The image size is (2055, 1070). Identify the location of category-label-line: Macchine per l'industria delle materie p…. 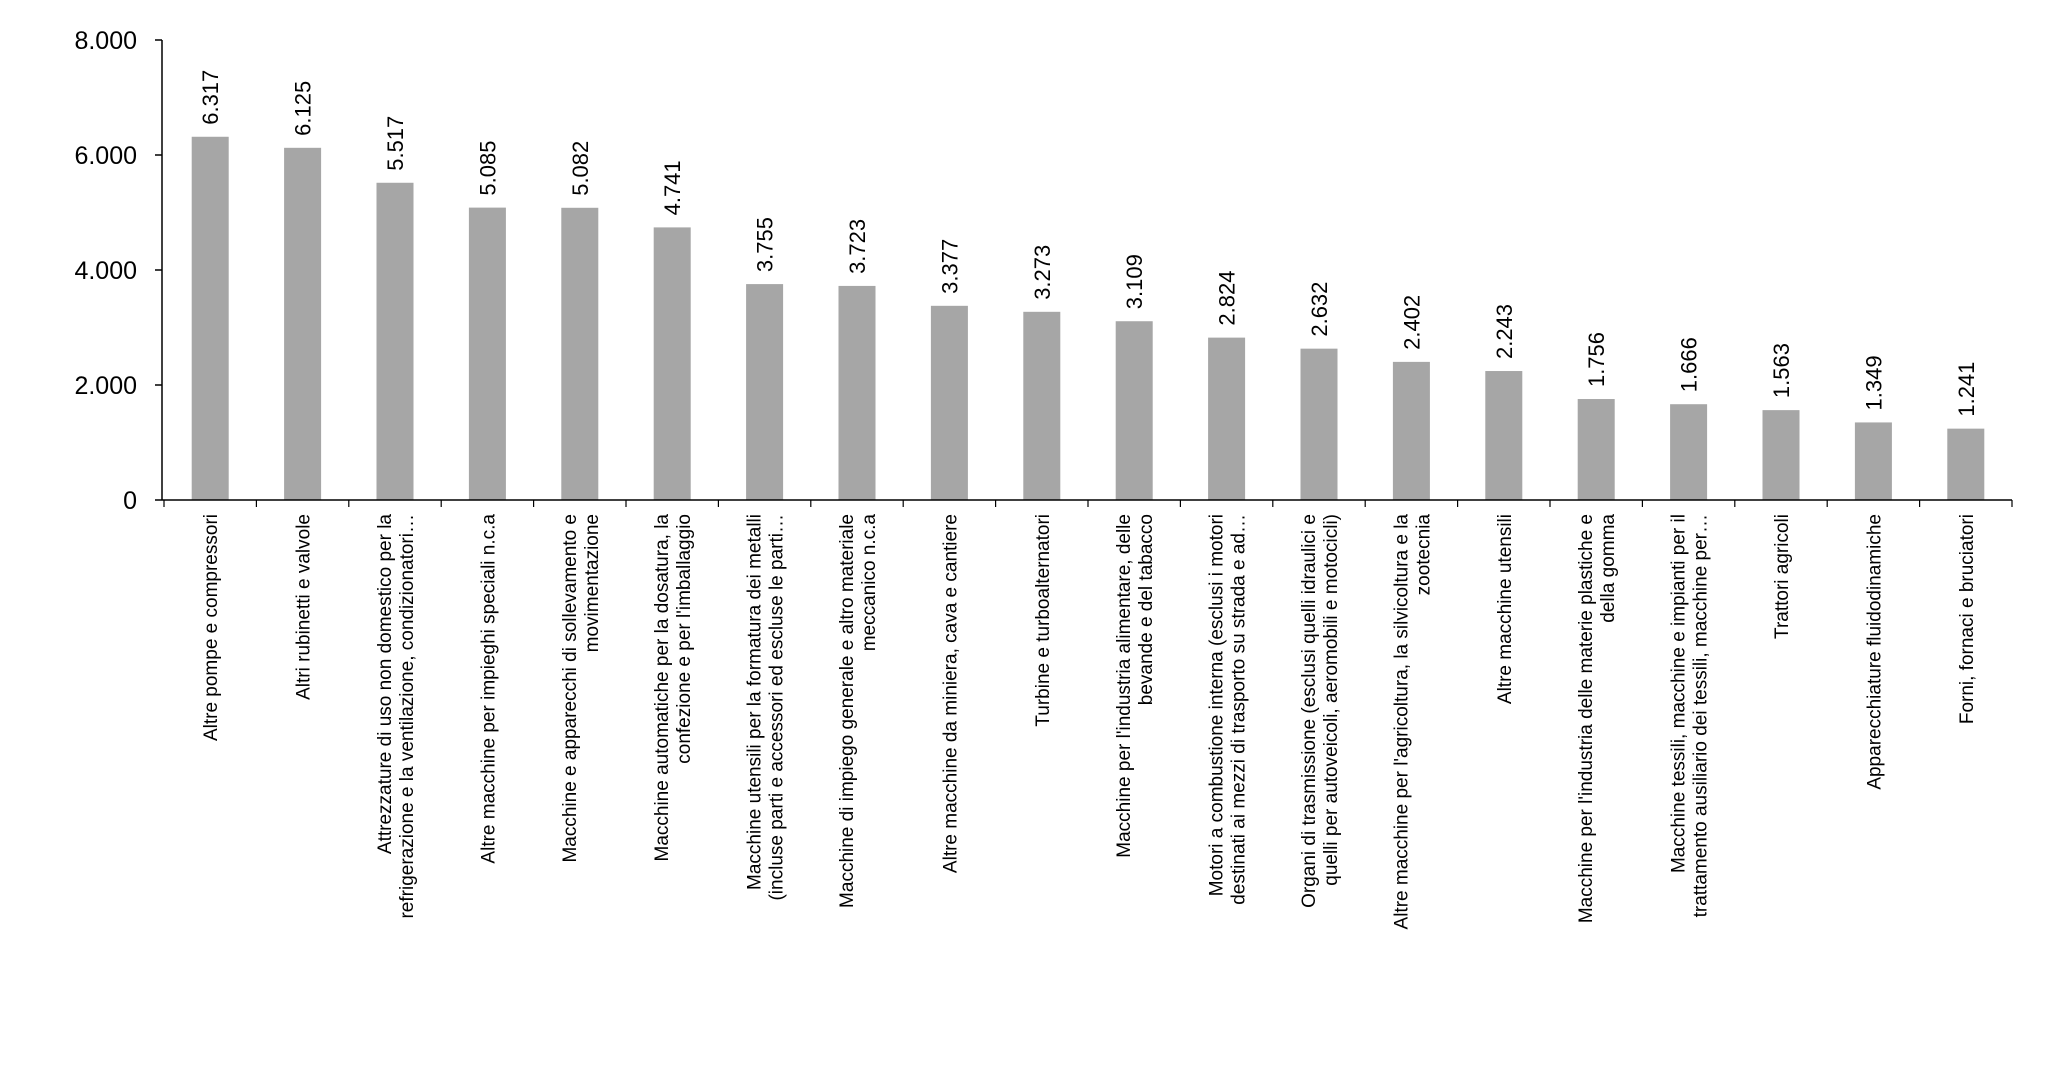
(1586, 718).